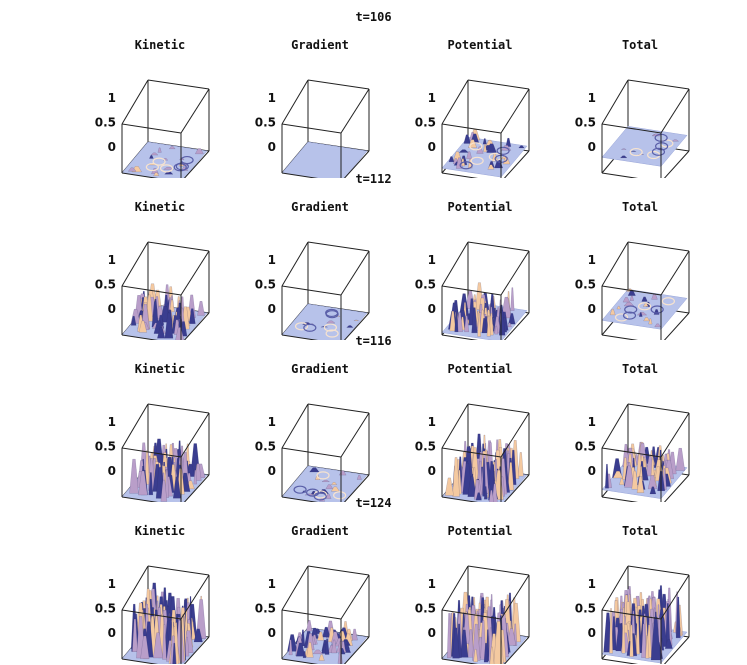  What do you see at coordinates (640, 45) in the screenshot?
I see `panel-title: Total` at bounding box center [640, 45].